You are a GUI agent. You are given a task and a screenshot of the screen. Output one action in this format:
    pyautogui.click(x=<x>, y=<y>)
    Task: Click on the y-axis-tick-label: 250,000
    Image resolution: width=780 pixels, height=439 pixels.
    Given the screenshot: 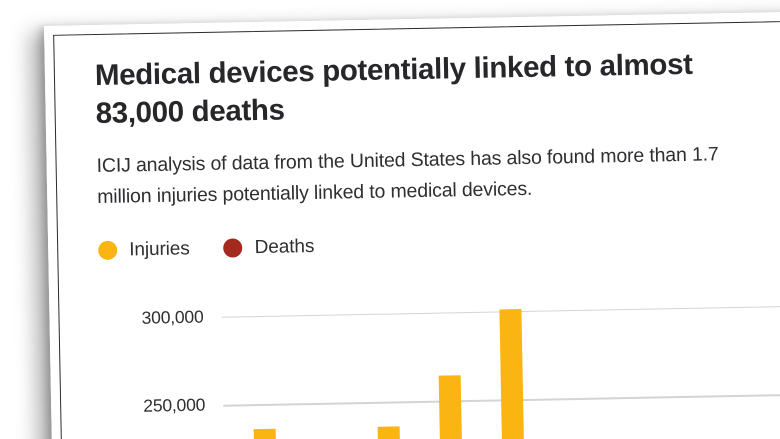 What is the action you would take?
    pyautogui.click(x=174, y=405)
    